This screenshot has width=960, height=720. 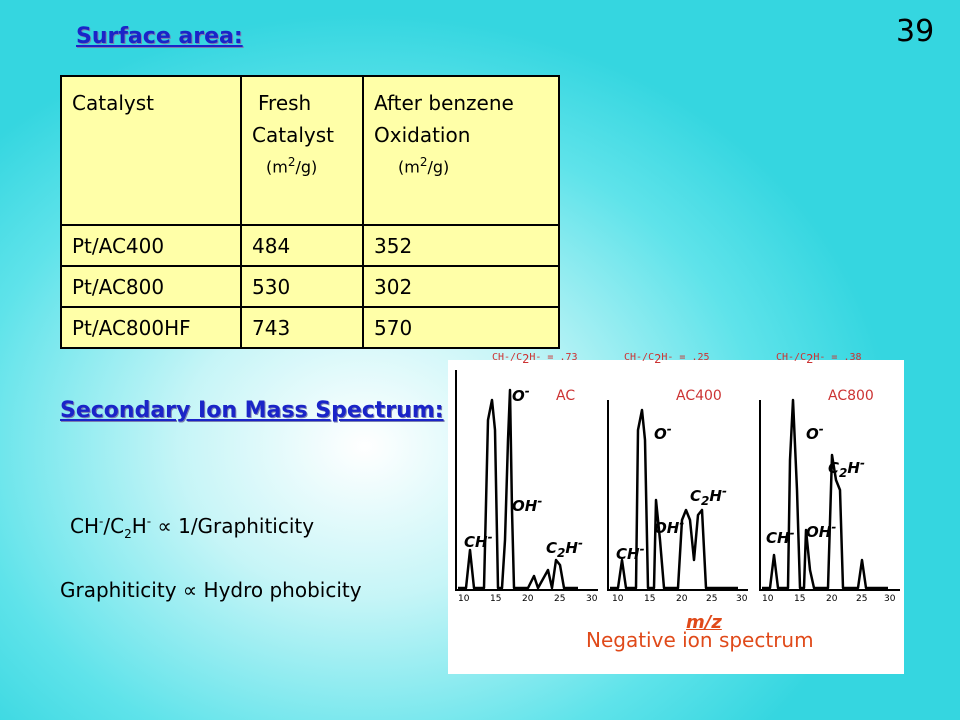 I want to click on cell-after: 302, so click(x=461, y=286).